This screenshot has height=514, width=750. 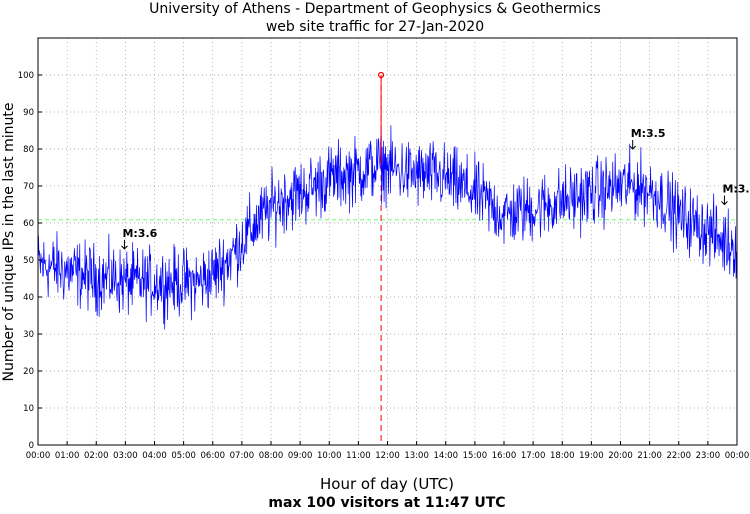 I want to click on x-tick-label: 07:00, so click(x=242, y=456).